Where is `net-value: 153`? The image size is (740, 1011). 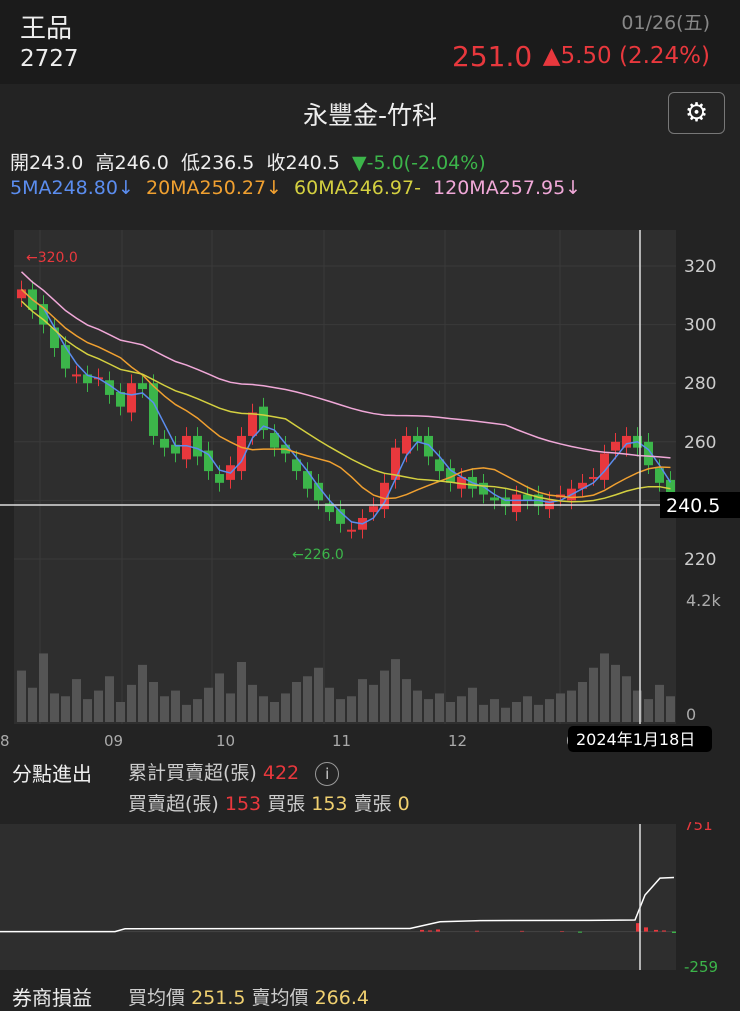
net-value: 153 is located at coordinates (243, 804).